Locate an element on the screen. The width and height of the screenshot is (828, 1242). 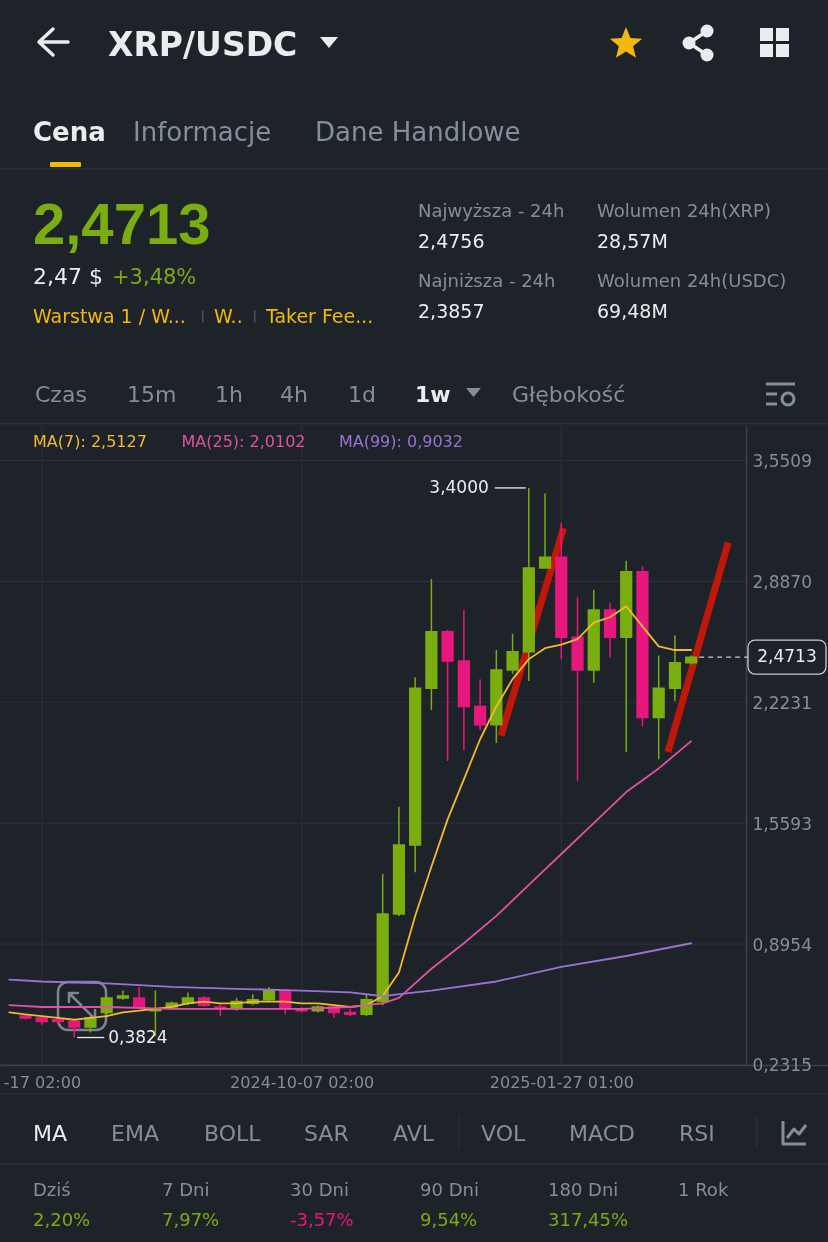
text: Głębokość is located at coordinates (569, 394).